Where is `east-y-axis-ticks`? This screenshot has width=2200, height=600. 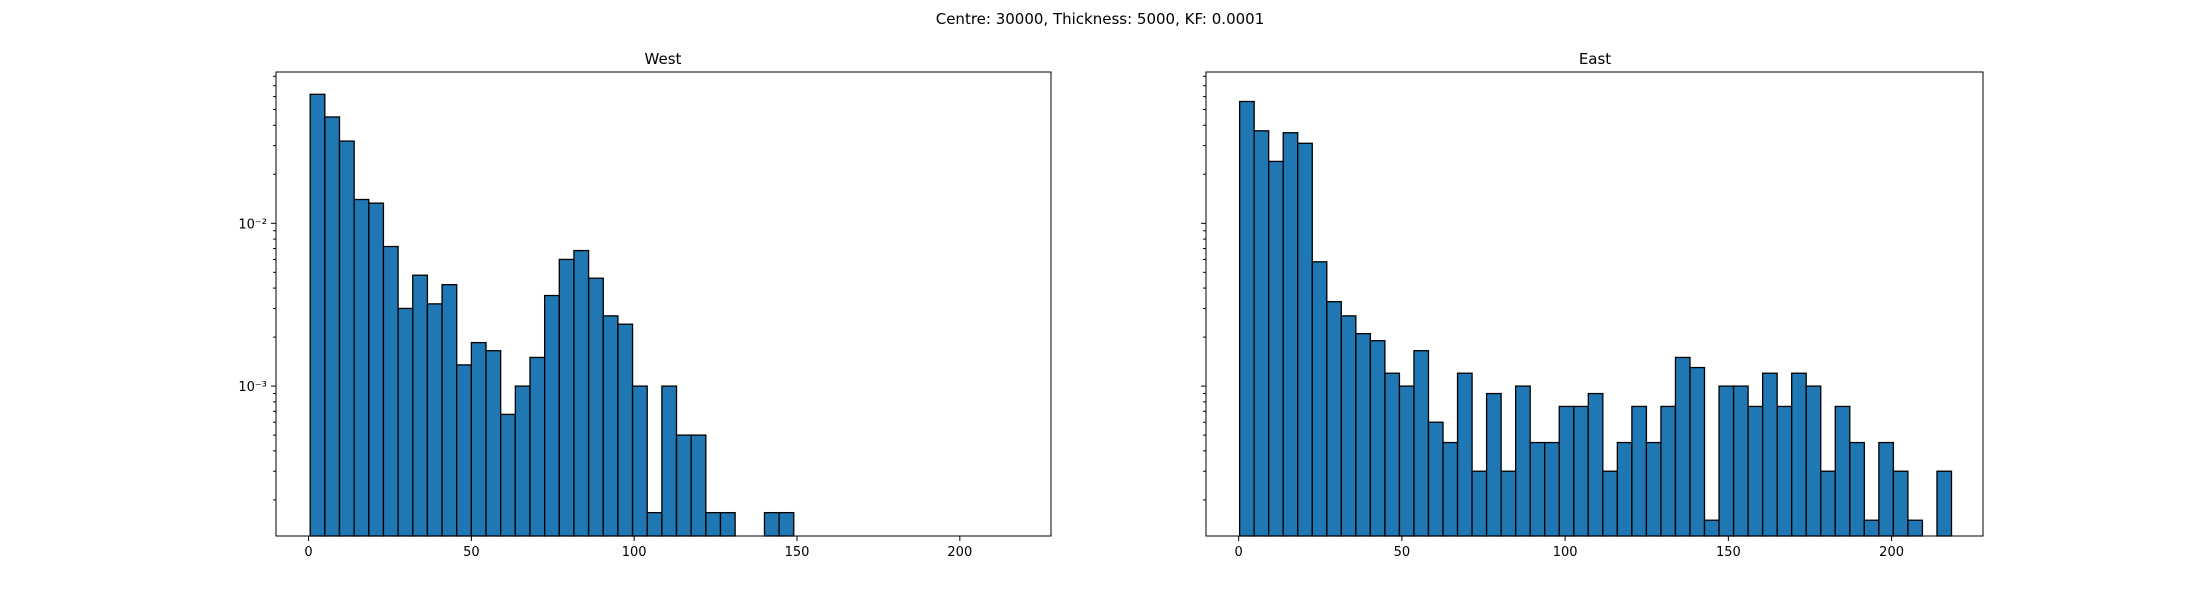 east-y-axis-ticks is located at coordinates (1203, 288).